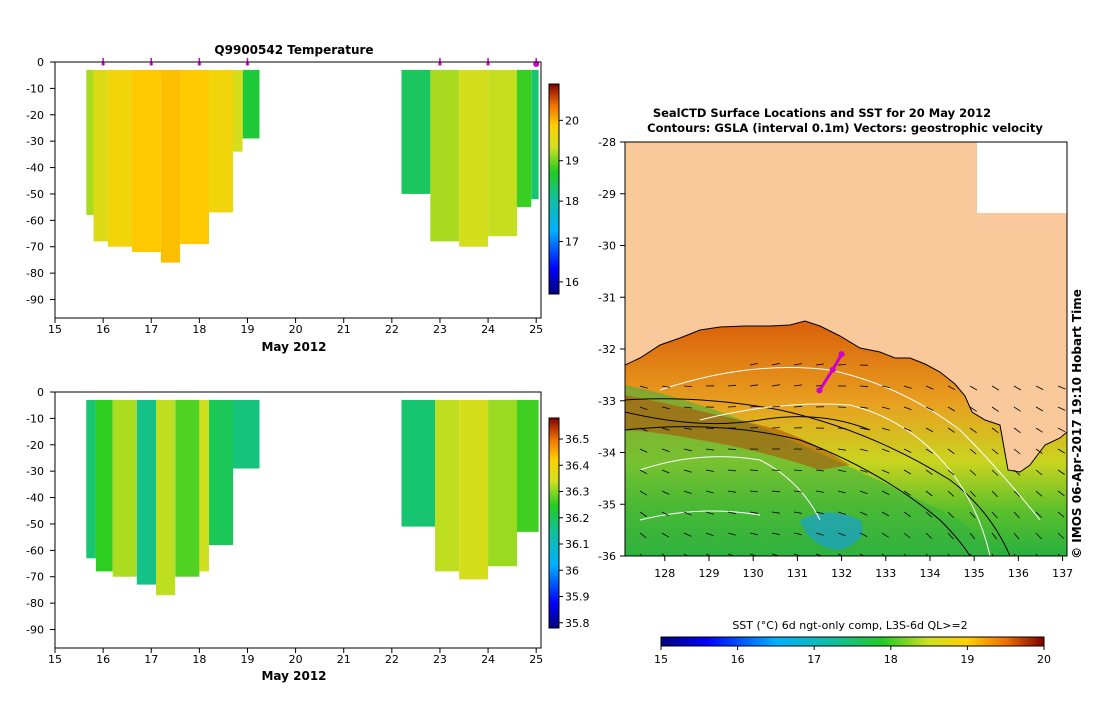  What do you see at coordinates (199, 659) in the screenshot?
I see `x-tick-label: 18` at bounding box center [199, 659].